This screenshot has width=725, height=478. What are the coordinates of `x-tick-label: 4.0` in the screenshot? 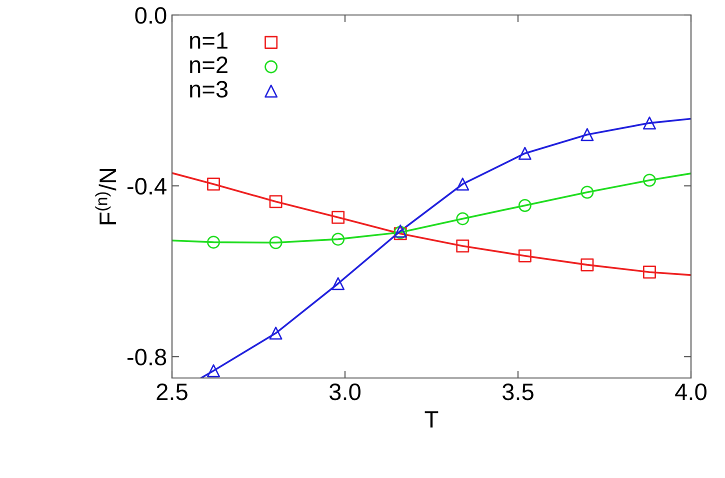 It's located at (690, 391).